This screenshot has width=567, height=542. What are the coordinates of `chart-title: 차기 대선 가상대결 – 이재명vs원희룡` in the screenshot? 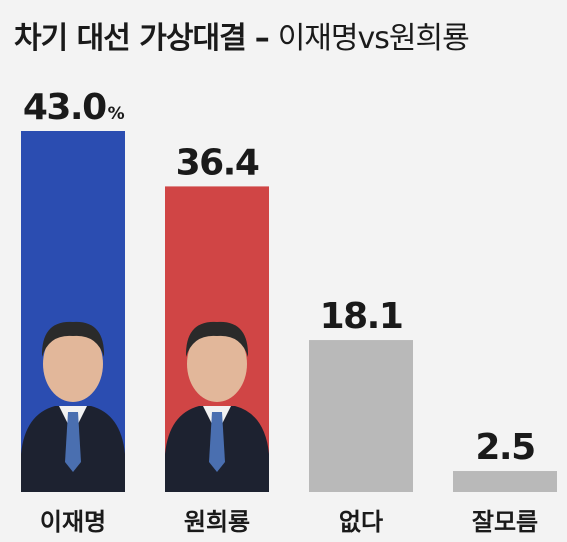 It's located at (241, 38).